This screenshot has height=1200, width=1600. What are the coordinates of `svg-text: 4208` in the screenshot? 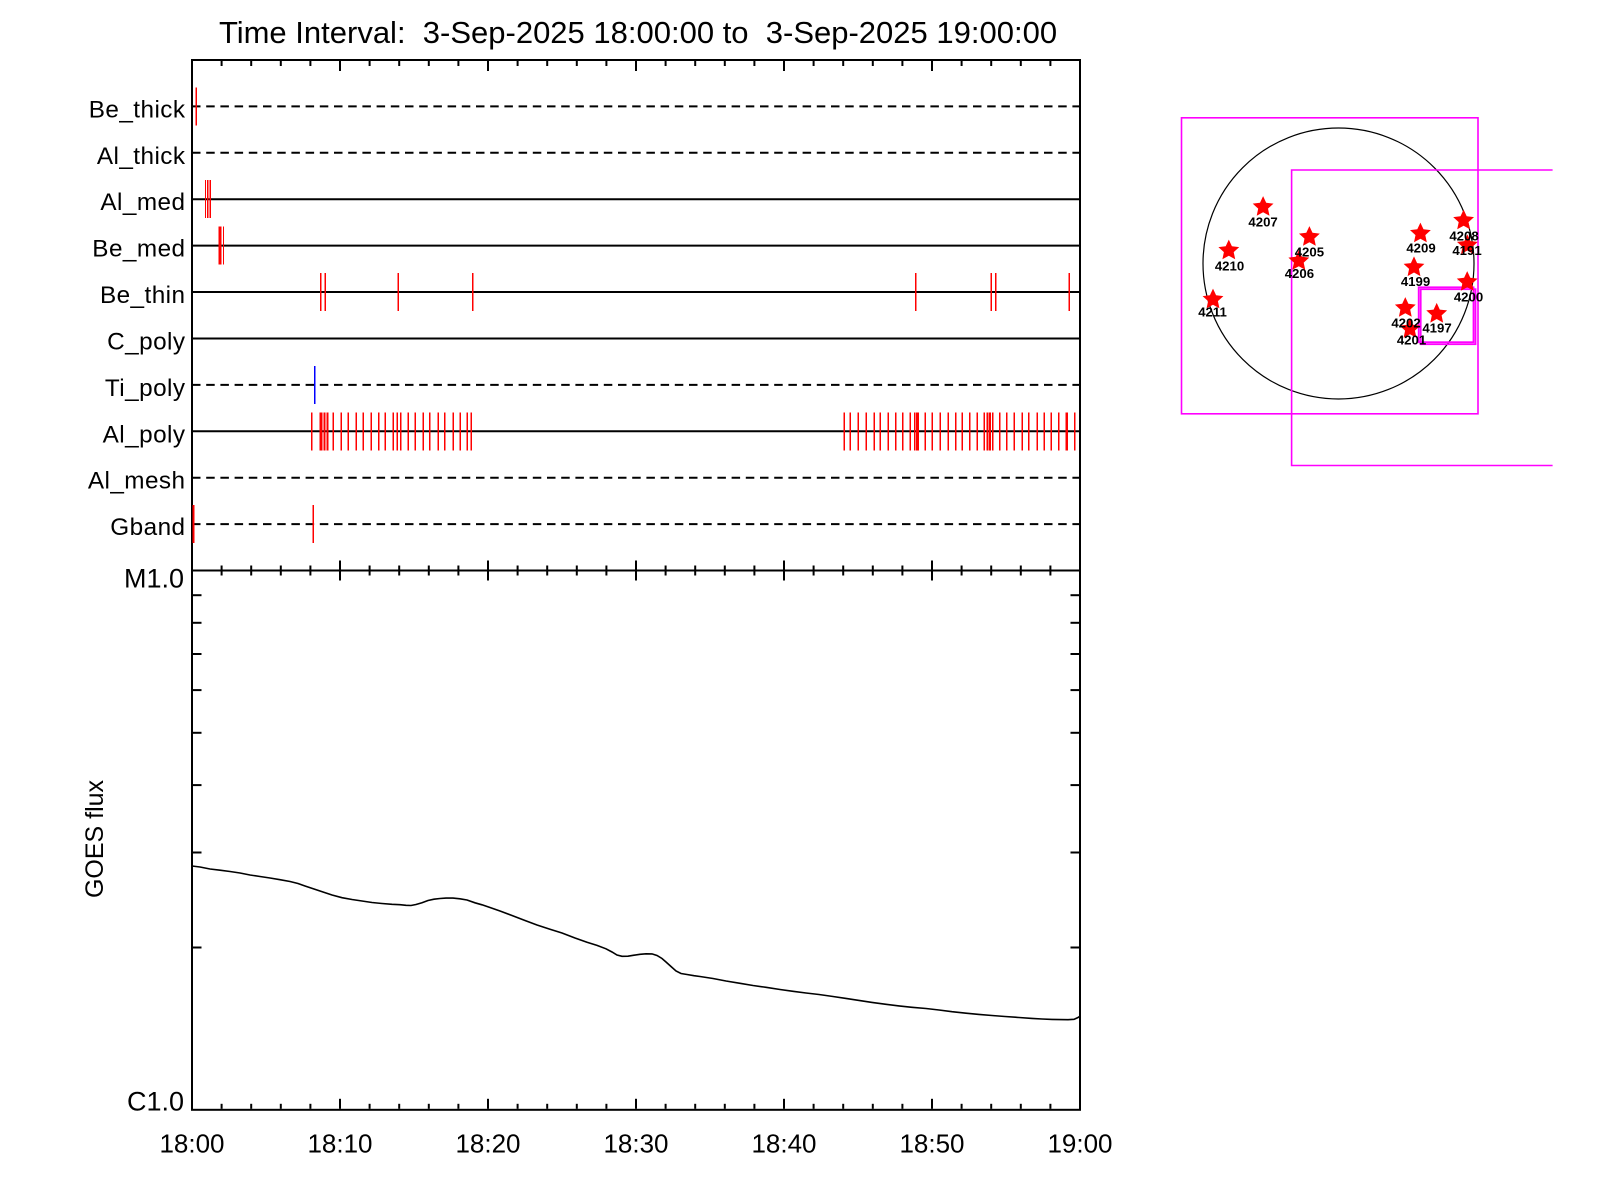 It's located at (1463, 236).